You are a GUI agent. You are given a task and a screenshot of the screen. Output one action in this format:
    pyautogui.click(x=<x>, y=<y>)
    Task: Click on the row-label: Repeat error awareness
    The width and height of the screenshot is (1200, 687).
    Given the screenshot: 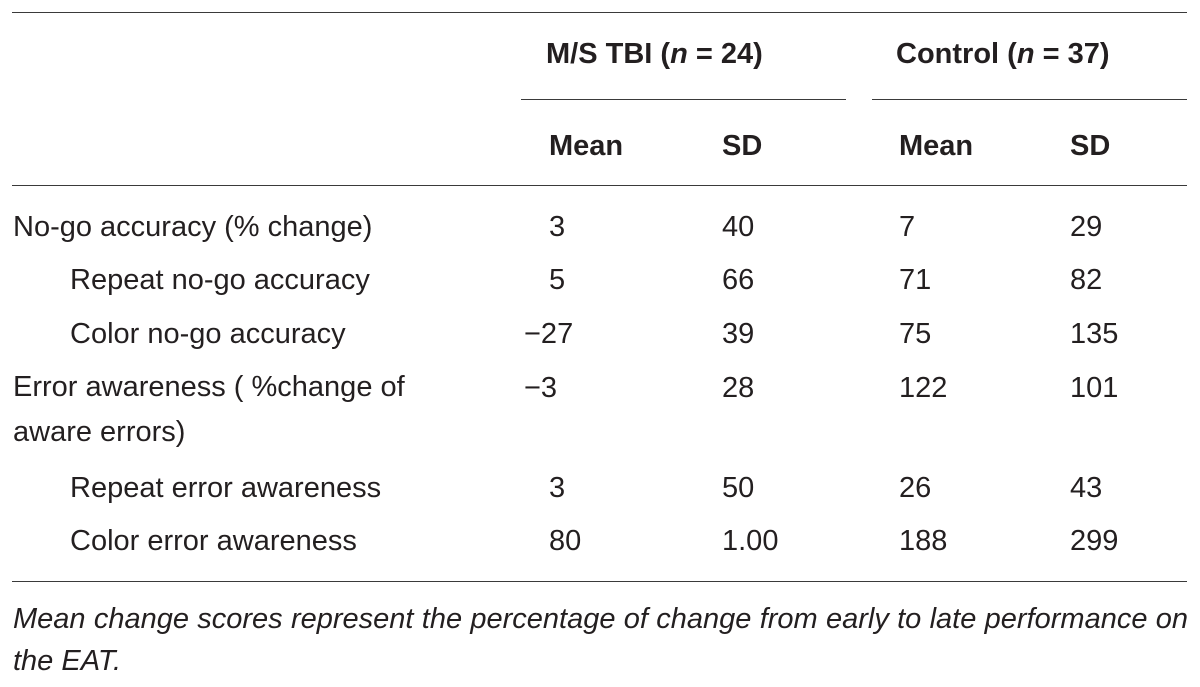 What is the action you would take?
    pyautogui.click(x=226, y=488)
    